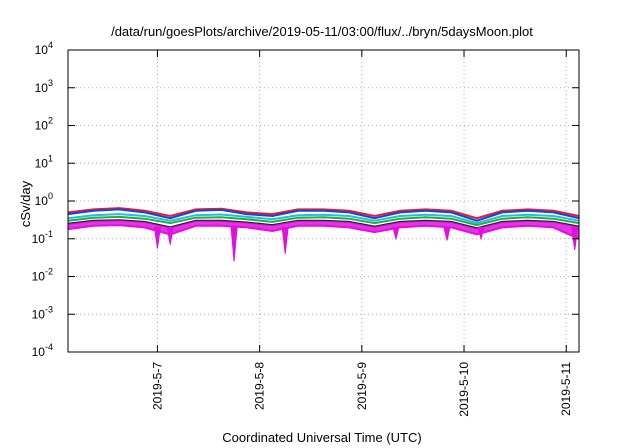  Describe the element at coordinates (44, 48) in the screenshot. I see `y-tick-label: 10⁴` at that location.